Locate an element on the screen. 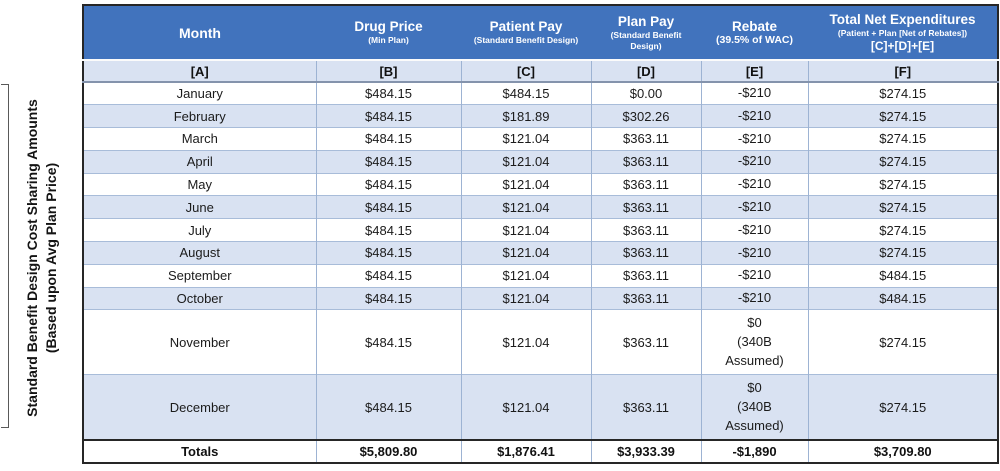 The image size is (1000, 471). cell-month: February is located at coordinates (199, 116).